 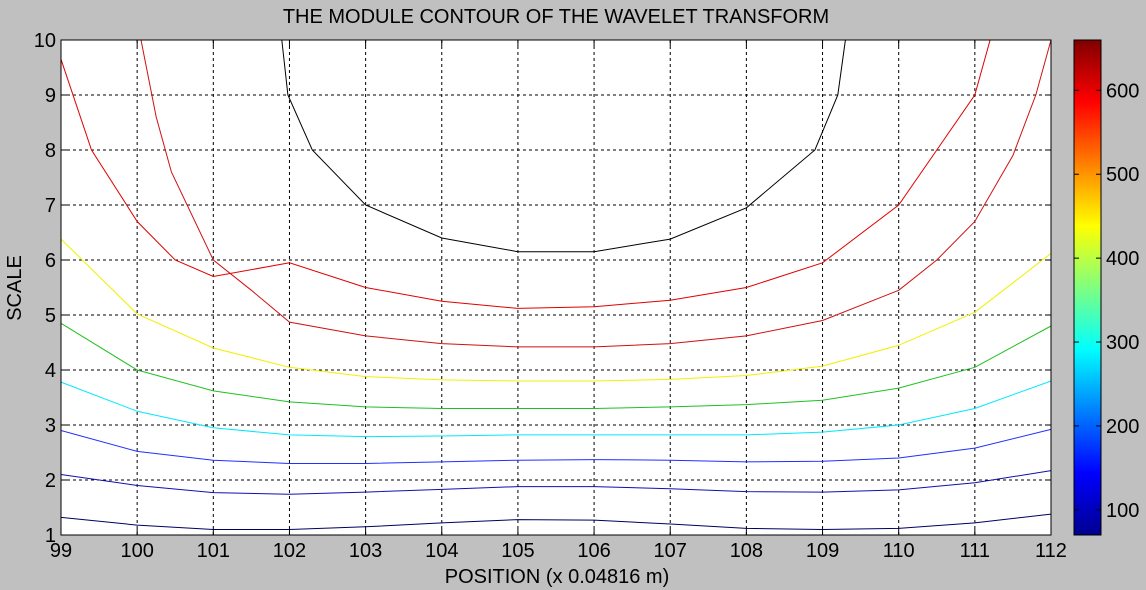 What do you see at coordinates (15, 288) in the screenshot?
I see `y-axis-label: SCALE` at bounding box center [15, 288].